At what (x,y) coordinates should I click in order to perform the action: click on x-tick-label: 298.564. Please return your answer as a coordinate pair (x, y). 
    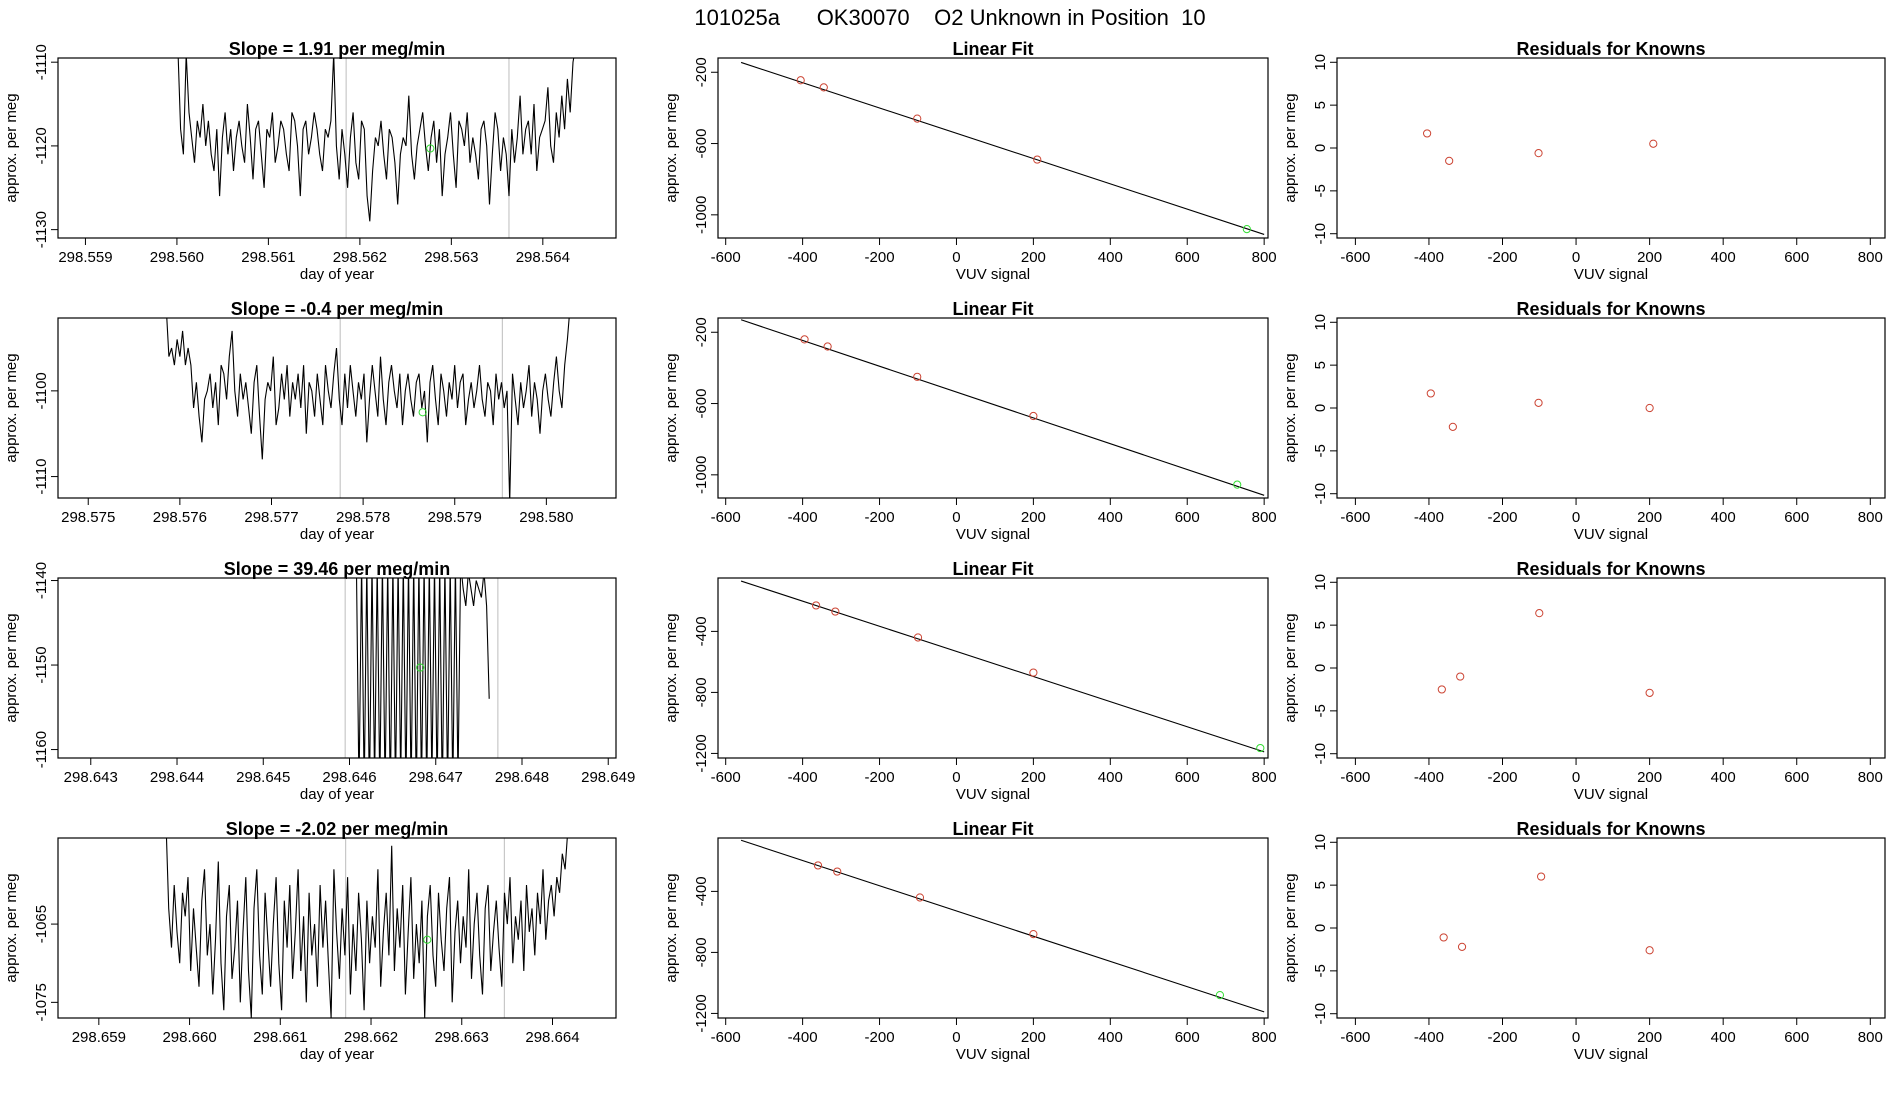
    Looking at the image, I should click on (543, 257).